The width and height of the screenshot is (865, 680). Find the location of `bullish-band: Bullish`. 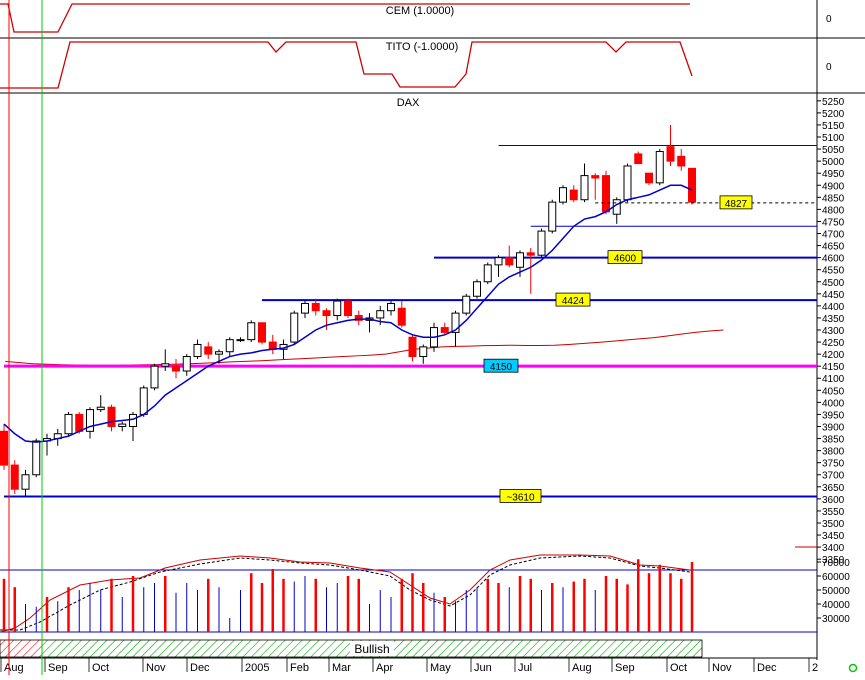

bullish-band: Bullish is located at coordinates (351, 648).